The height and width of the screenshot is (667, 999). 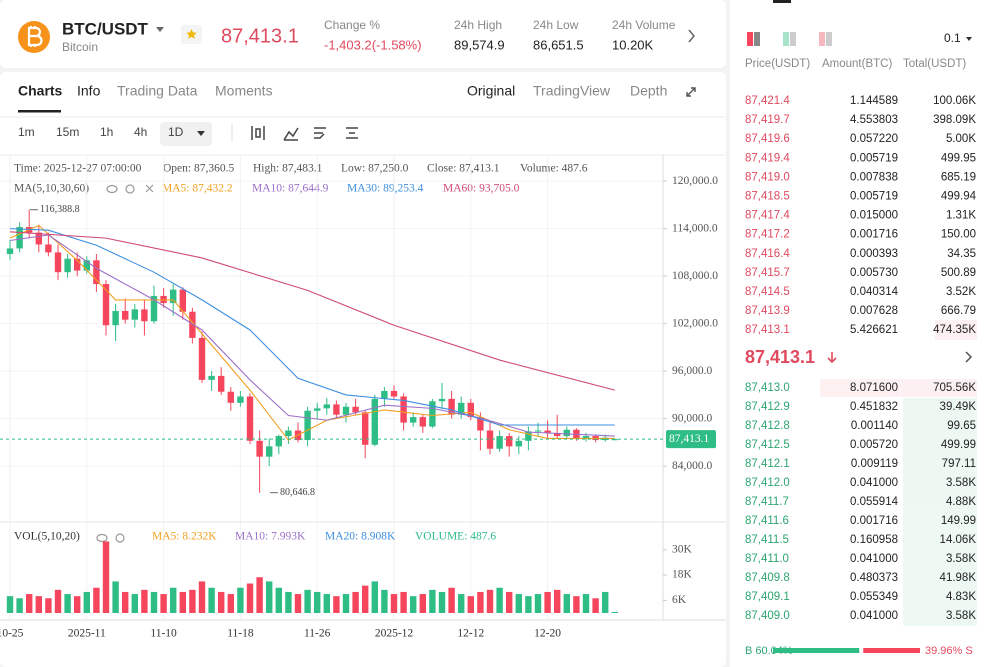 I want to click on bids-price: 87,409.1, so click(x=767, y=597).